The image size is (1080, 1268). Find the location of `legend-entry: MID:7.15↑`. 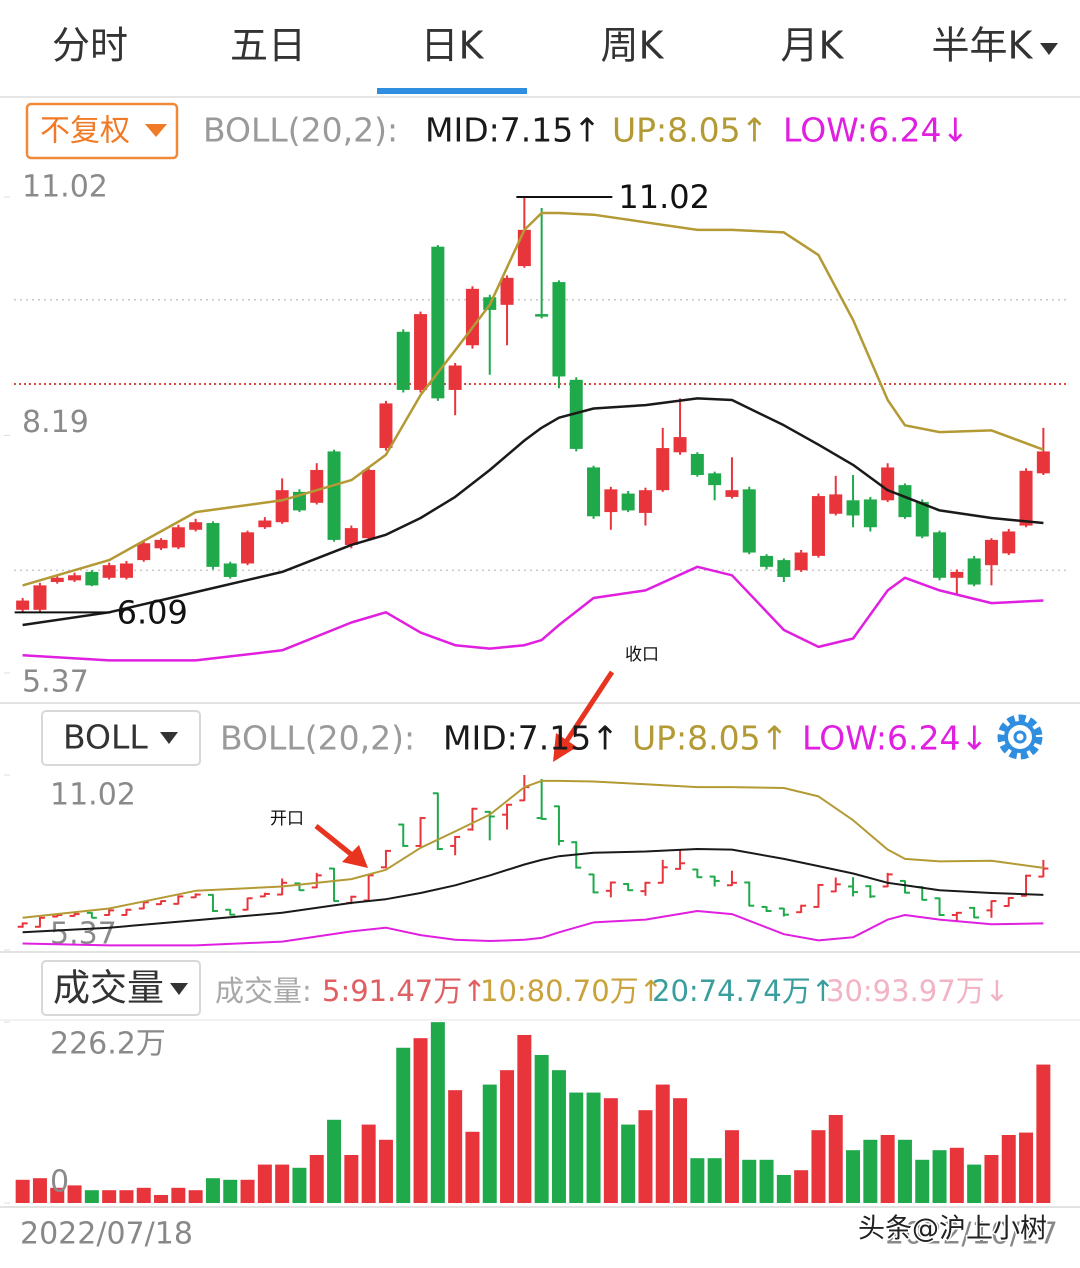

legend-entry: MID:7.15↑ is located at coordinates (531, 738).